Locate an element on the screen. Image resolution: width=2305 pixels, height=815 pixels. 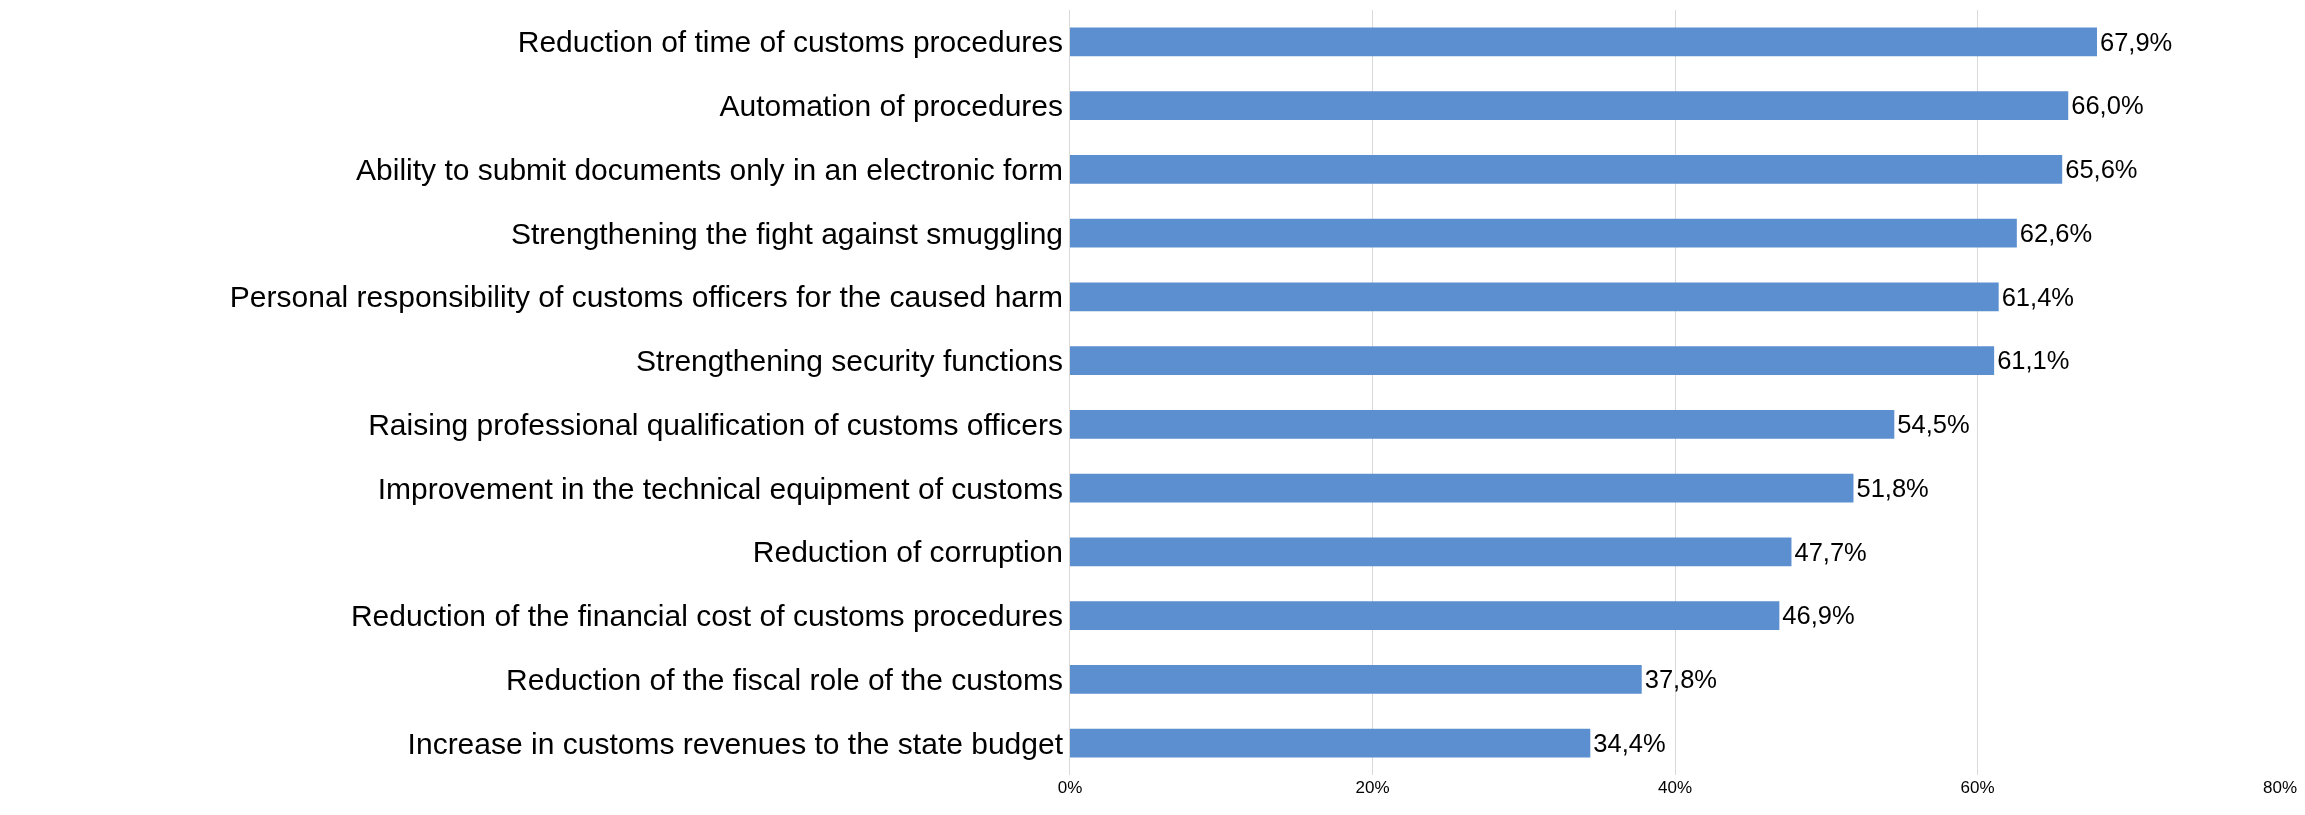
data-label: 67,9% is located at coordinates (2136, 41).